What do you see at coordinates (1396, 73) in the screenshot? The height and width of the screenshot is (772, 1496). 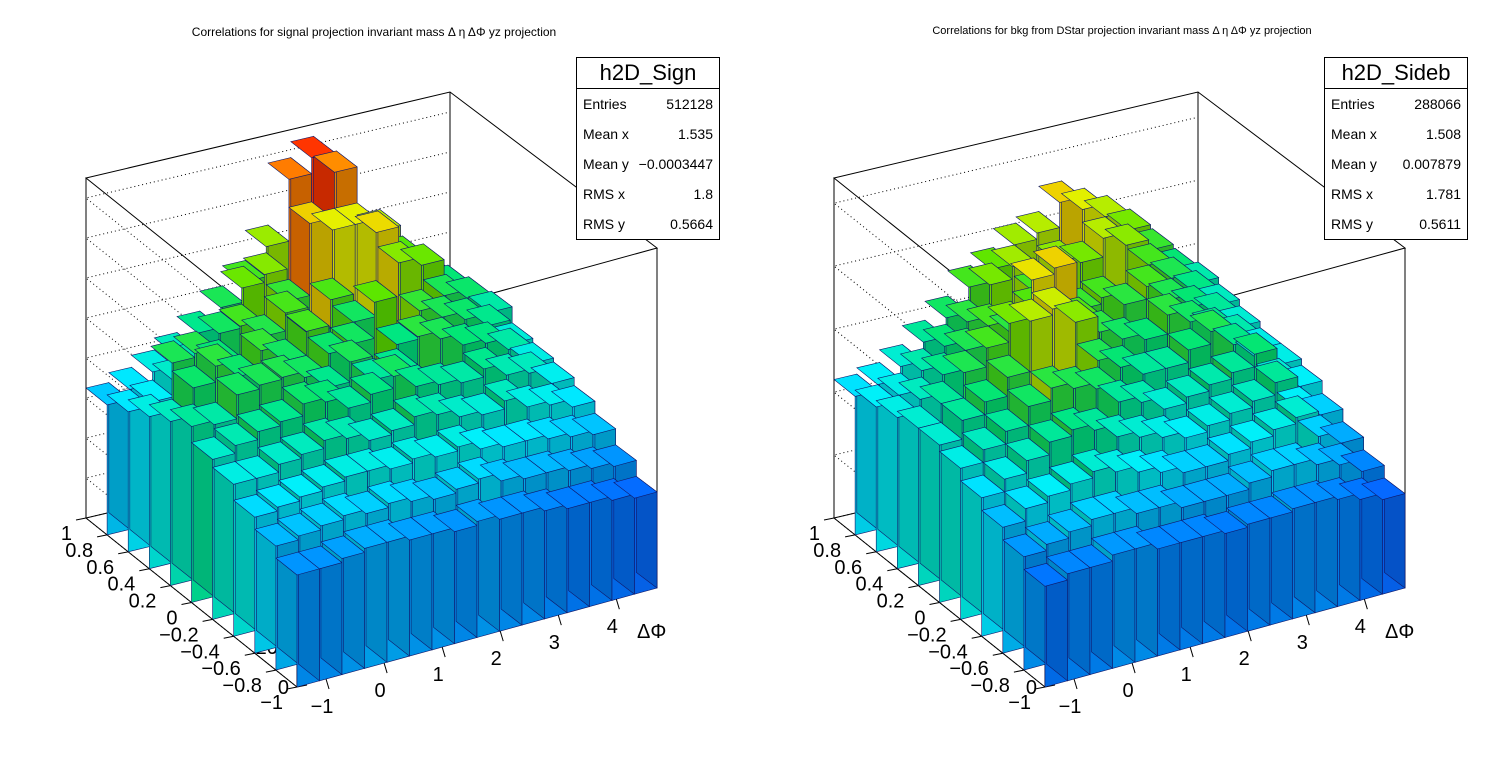 I see `stats-histogram-name: h2D_Sideb` at bounding box center [1396, 73].